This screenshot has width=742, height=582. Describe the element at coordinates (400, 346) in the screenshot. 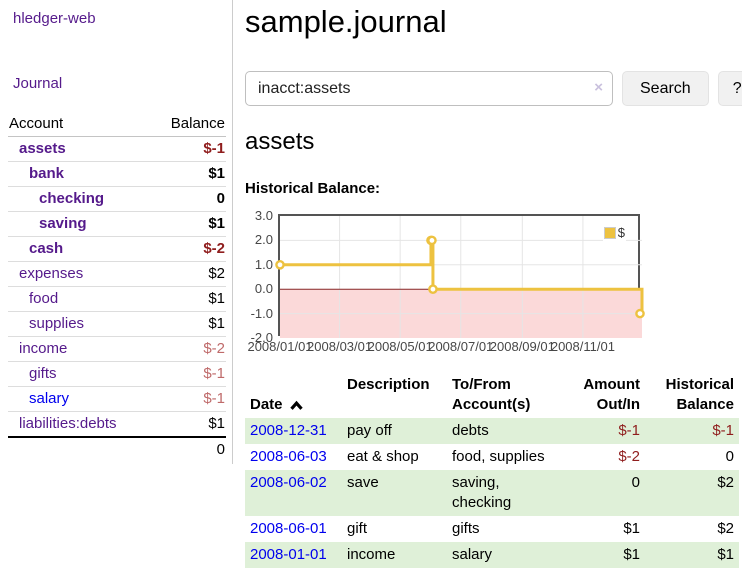

I see `x-axis-tick-label: 2008/05/01` at that location.